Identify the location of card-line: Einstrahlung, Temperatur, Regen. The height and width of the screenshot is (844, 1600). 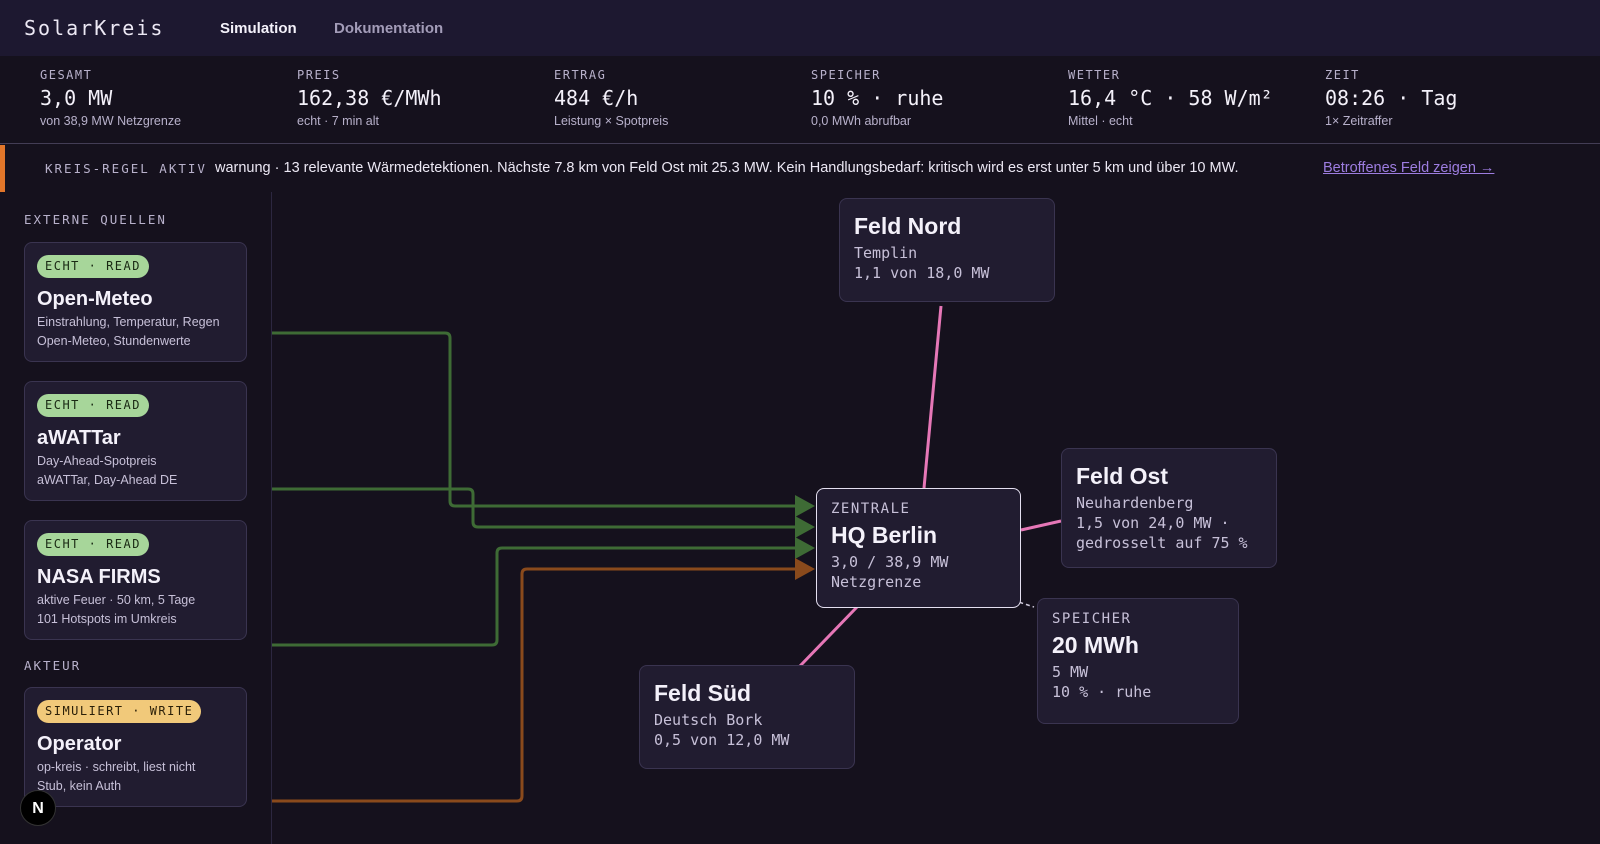
(128, 322).